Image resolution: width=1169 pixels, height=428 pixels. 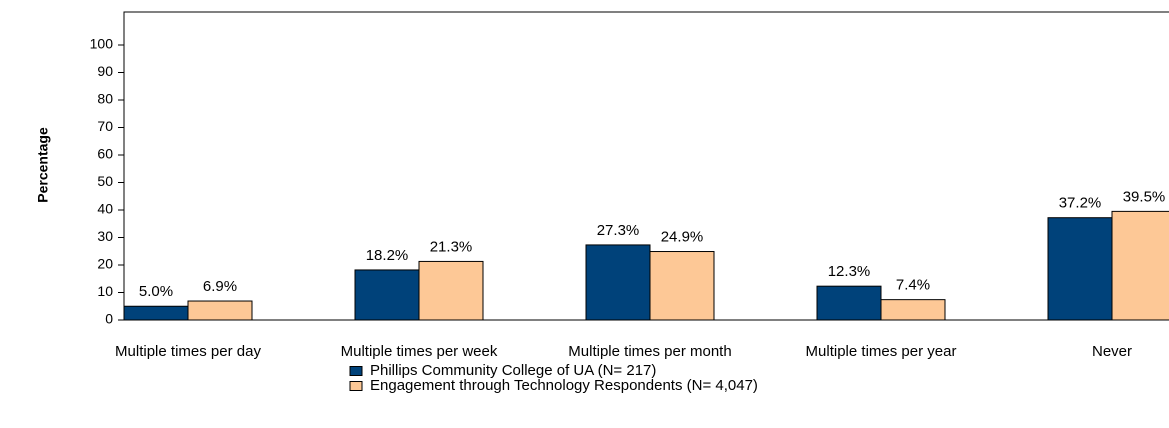 I want to click on y-tick-label: 80, so click(x=105, y=99).